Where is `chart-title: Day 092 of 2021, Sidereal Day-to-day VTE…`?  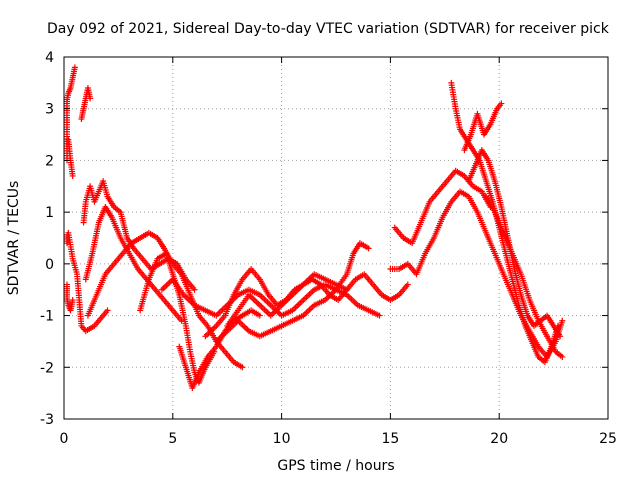
chart-title: Day 092 of 2021, Sidereal Day-to-day VTE… is located at coordinates (328, 29).